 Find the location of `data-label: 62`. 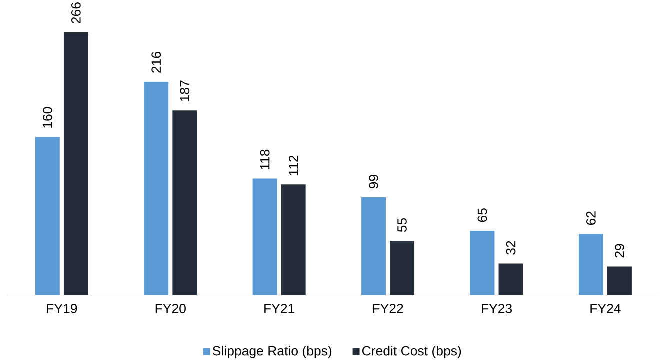

data-label: 62 is located at coordinates (591, 219).